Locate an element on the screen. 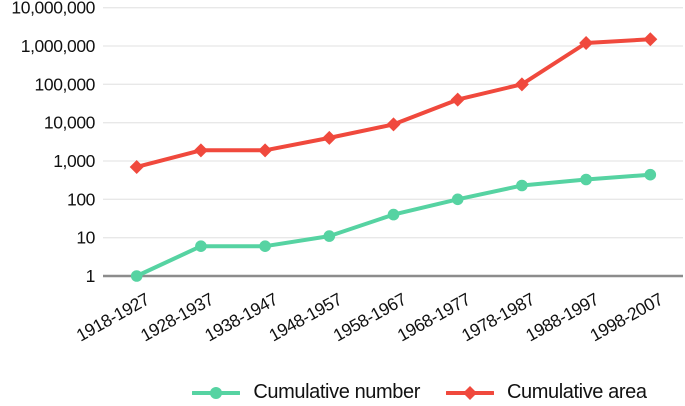  y-axis-tick-label: 100 is located at coordinates (81, 199).